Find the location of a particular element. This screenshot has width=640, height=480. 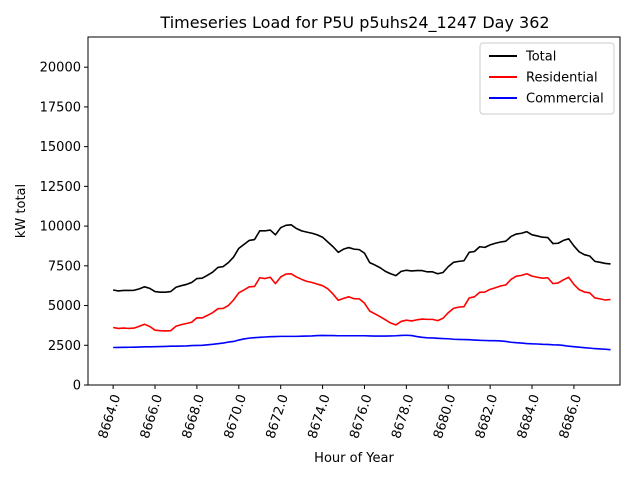

y-tick-label: 10000 is located at coordinates (60, 227).